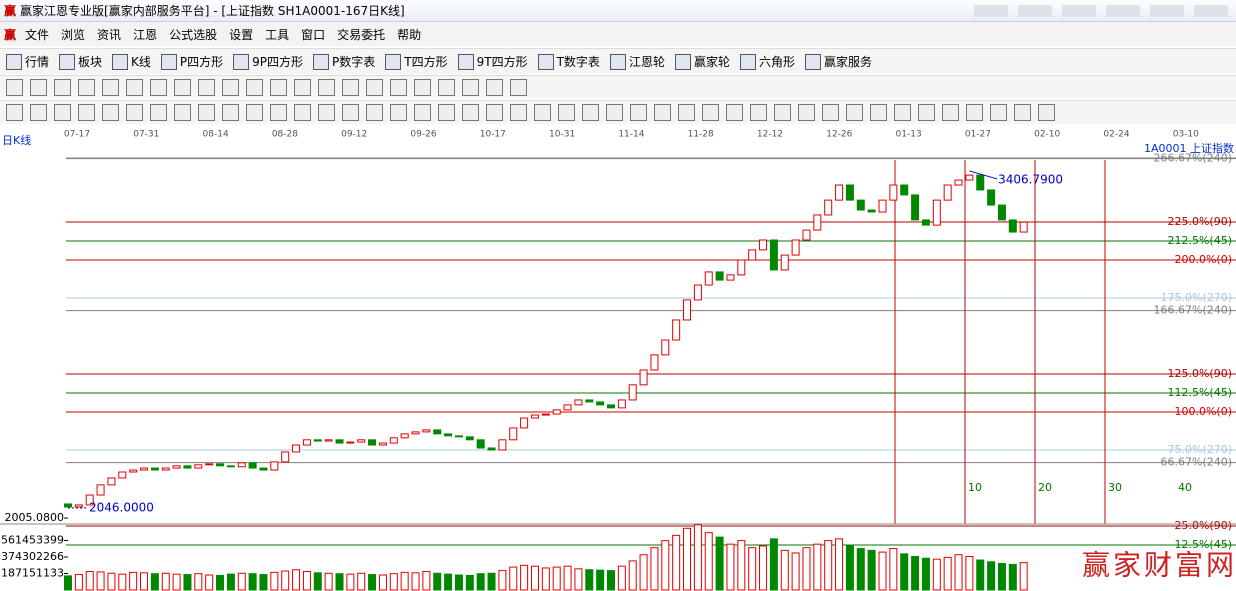 The image size is (1236, 591). Describe the element at coordinates (361, 34) in the screenshot. I see `menu-item: 交易委托` at that location.